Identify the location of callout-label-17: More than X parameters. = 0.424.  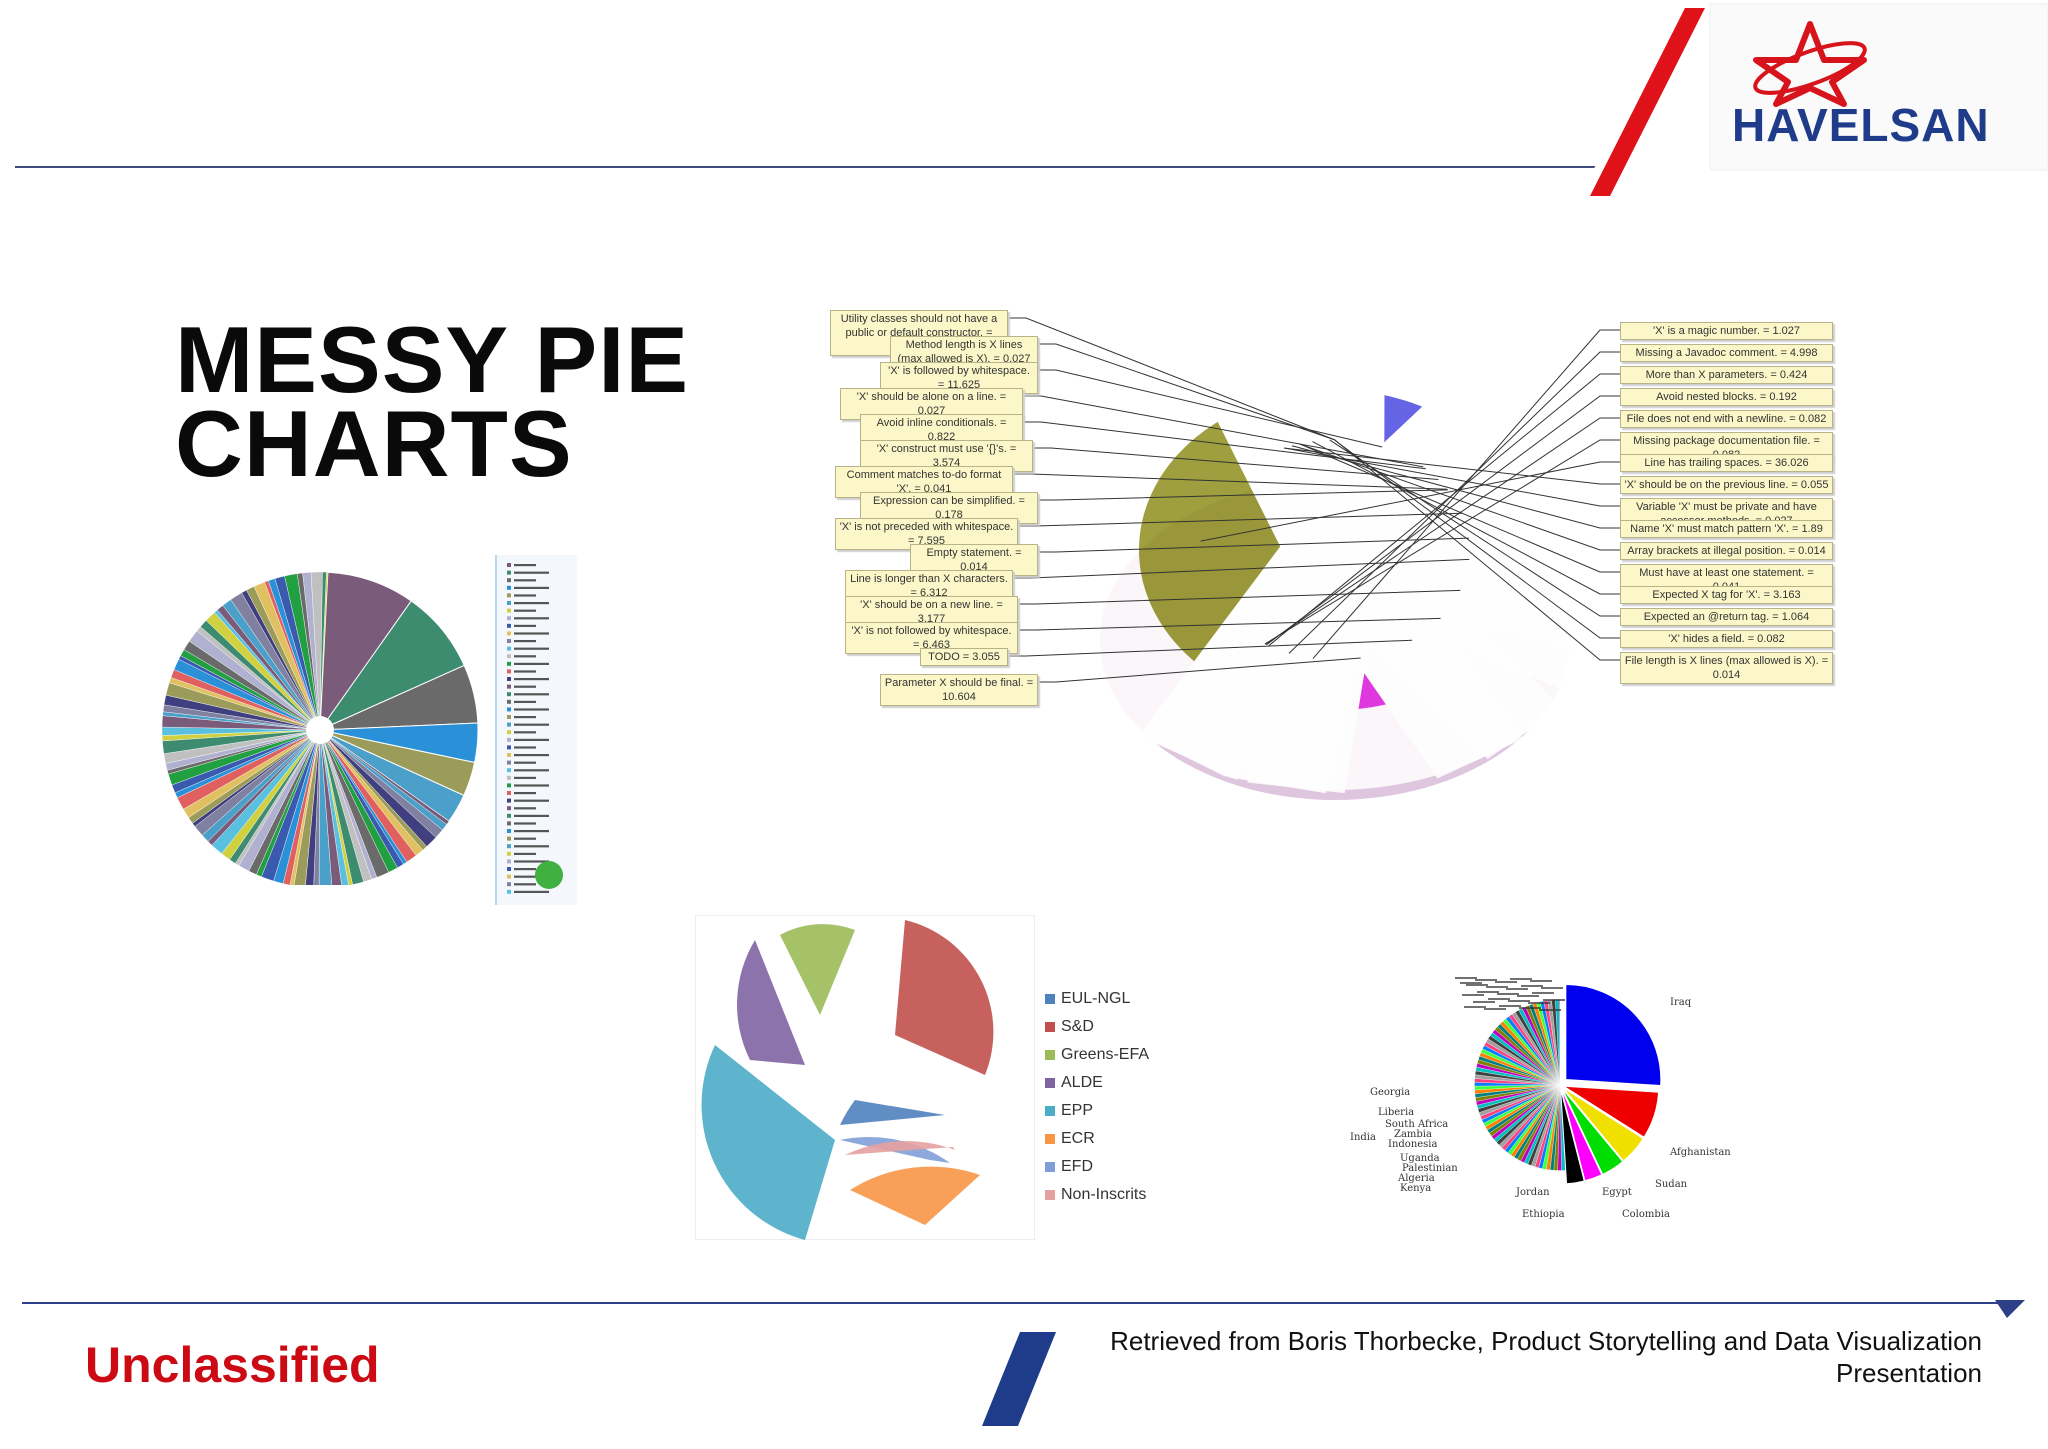
(1726, 375).